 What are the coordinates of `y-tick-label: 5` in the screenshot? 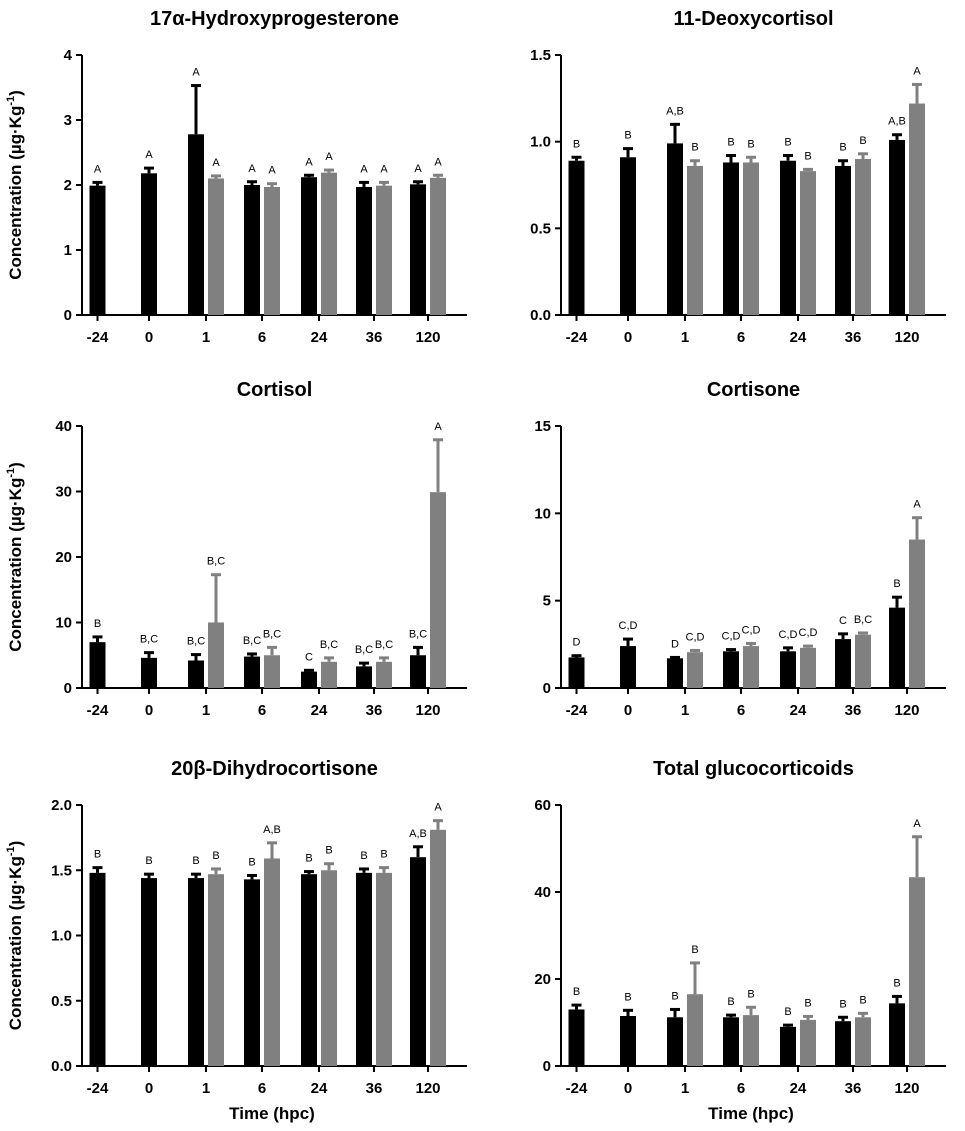 It's located at (547, 601).